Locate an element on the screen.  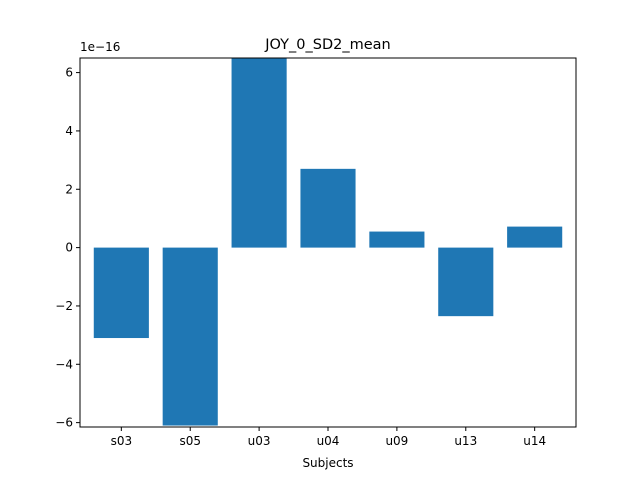
bar-s05 is located at coordinates (190, 336).